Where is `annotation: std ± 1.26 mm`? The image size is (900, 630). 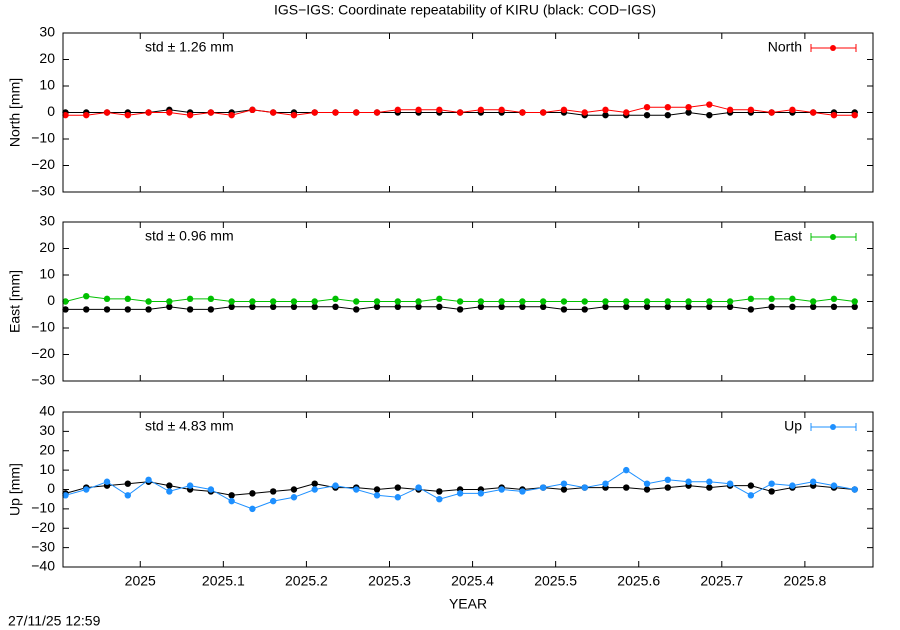
annotation: std ± 1.26 mm is located at coordinates (189, 47).